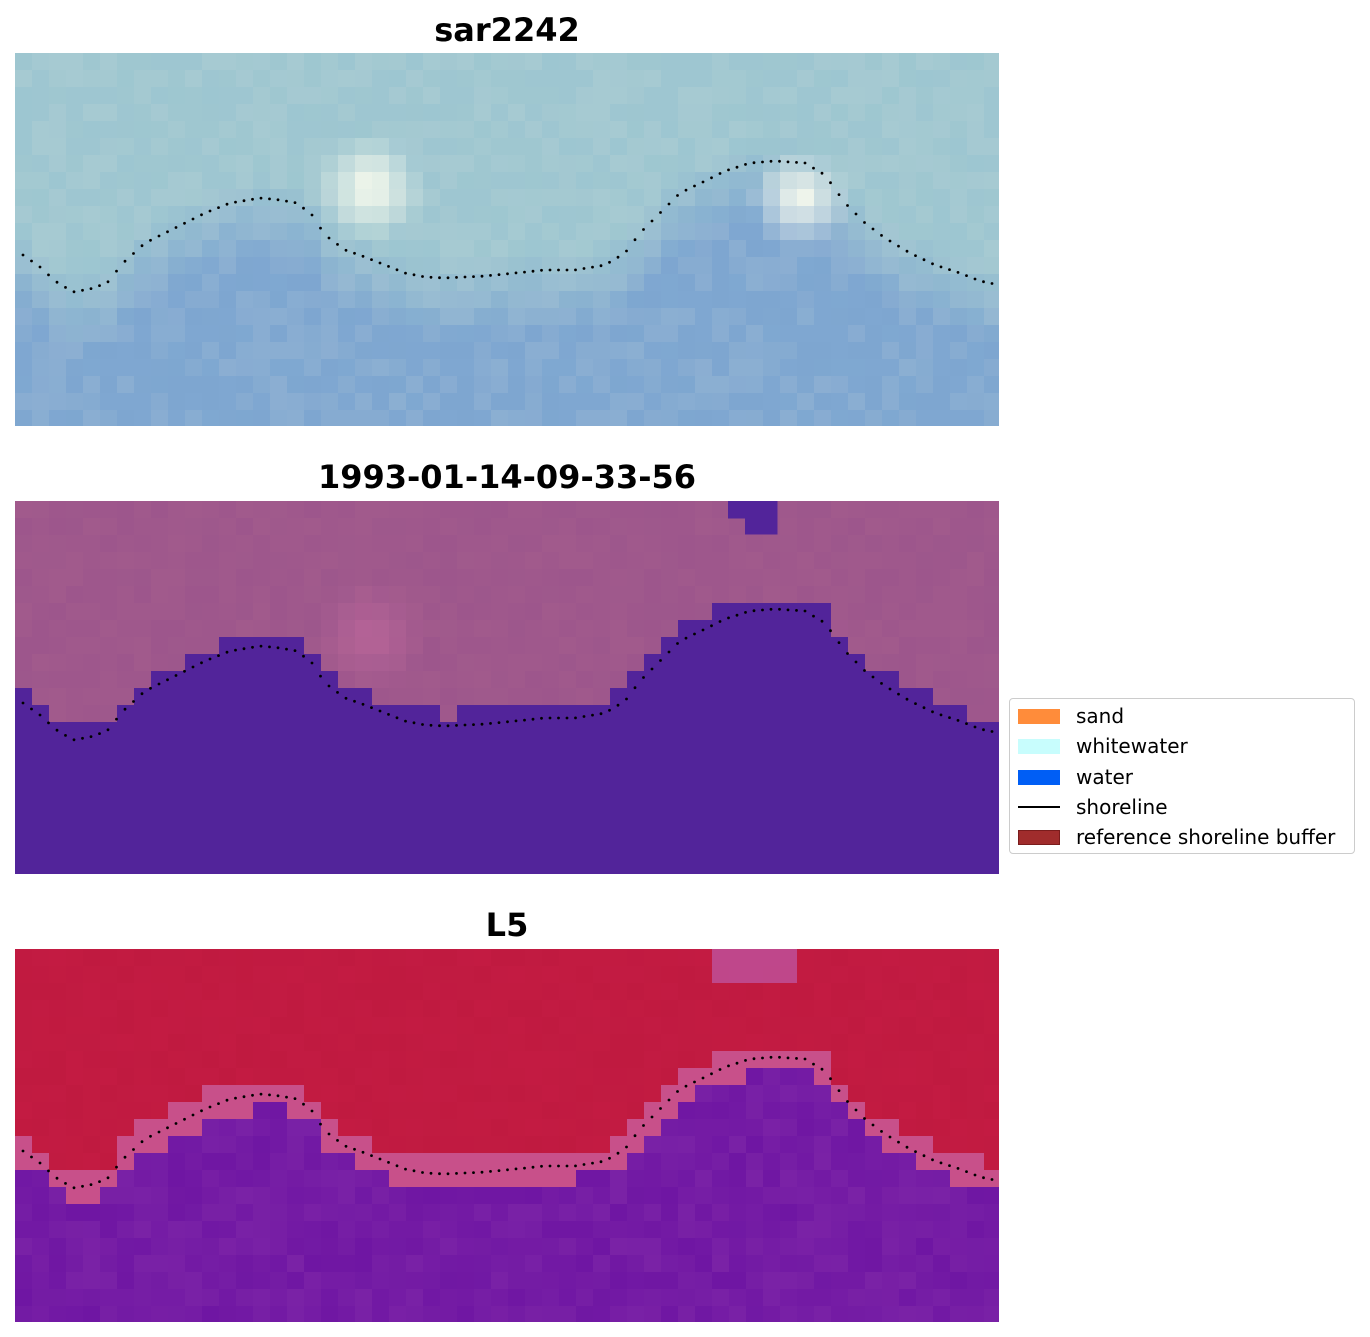 This screenshot has width=1370, height=1337. I want to click on legend-item-water: water, so click(1188, 777).